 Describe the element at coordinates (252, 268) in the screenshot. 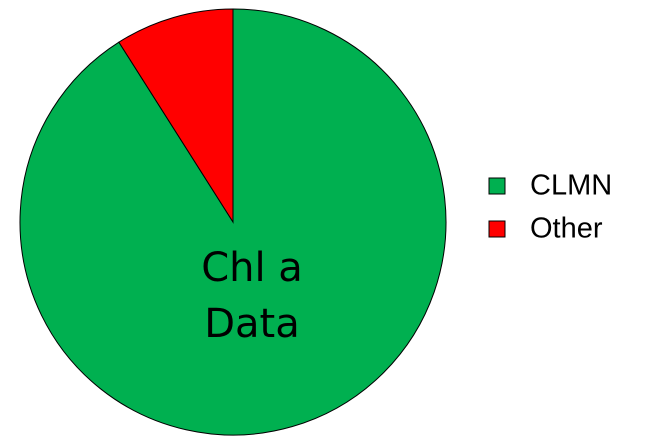

I see `annotation: Chl a` at that location.